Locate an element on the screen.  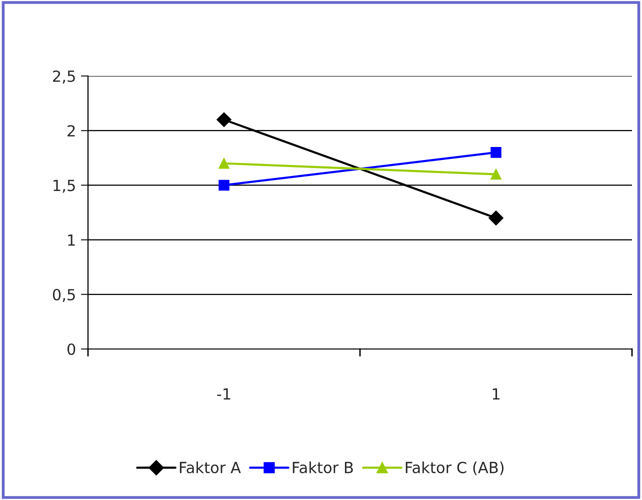
y-tick-label: 1 is located at coordinates (71, 240).